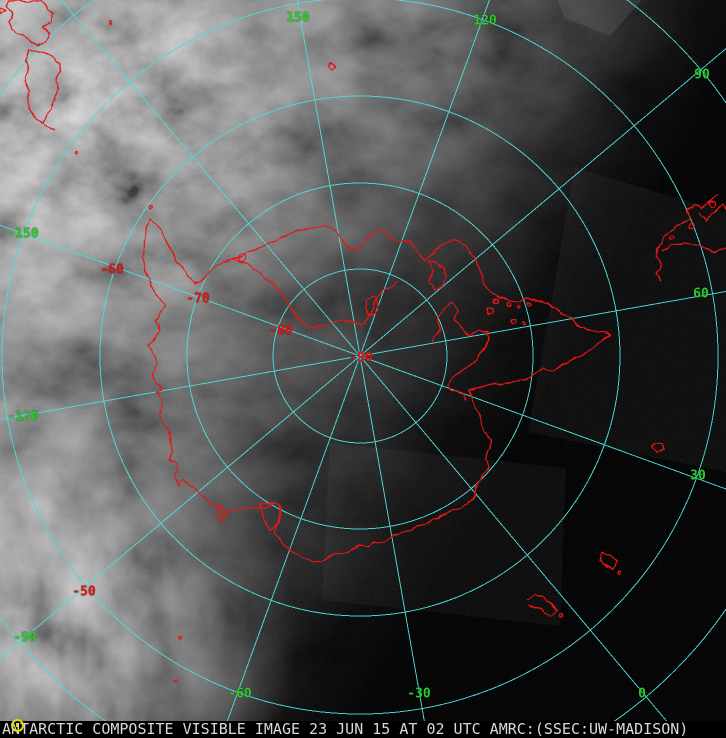 This screenshot has width=726, height=738. Describe the element at coordinates (23, 417) in the screenshot. I see `longitude-label--120: -120` at that location.